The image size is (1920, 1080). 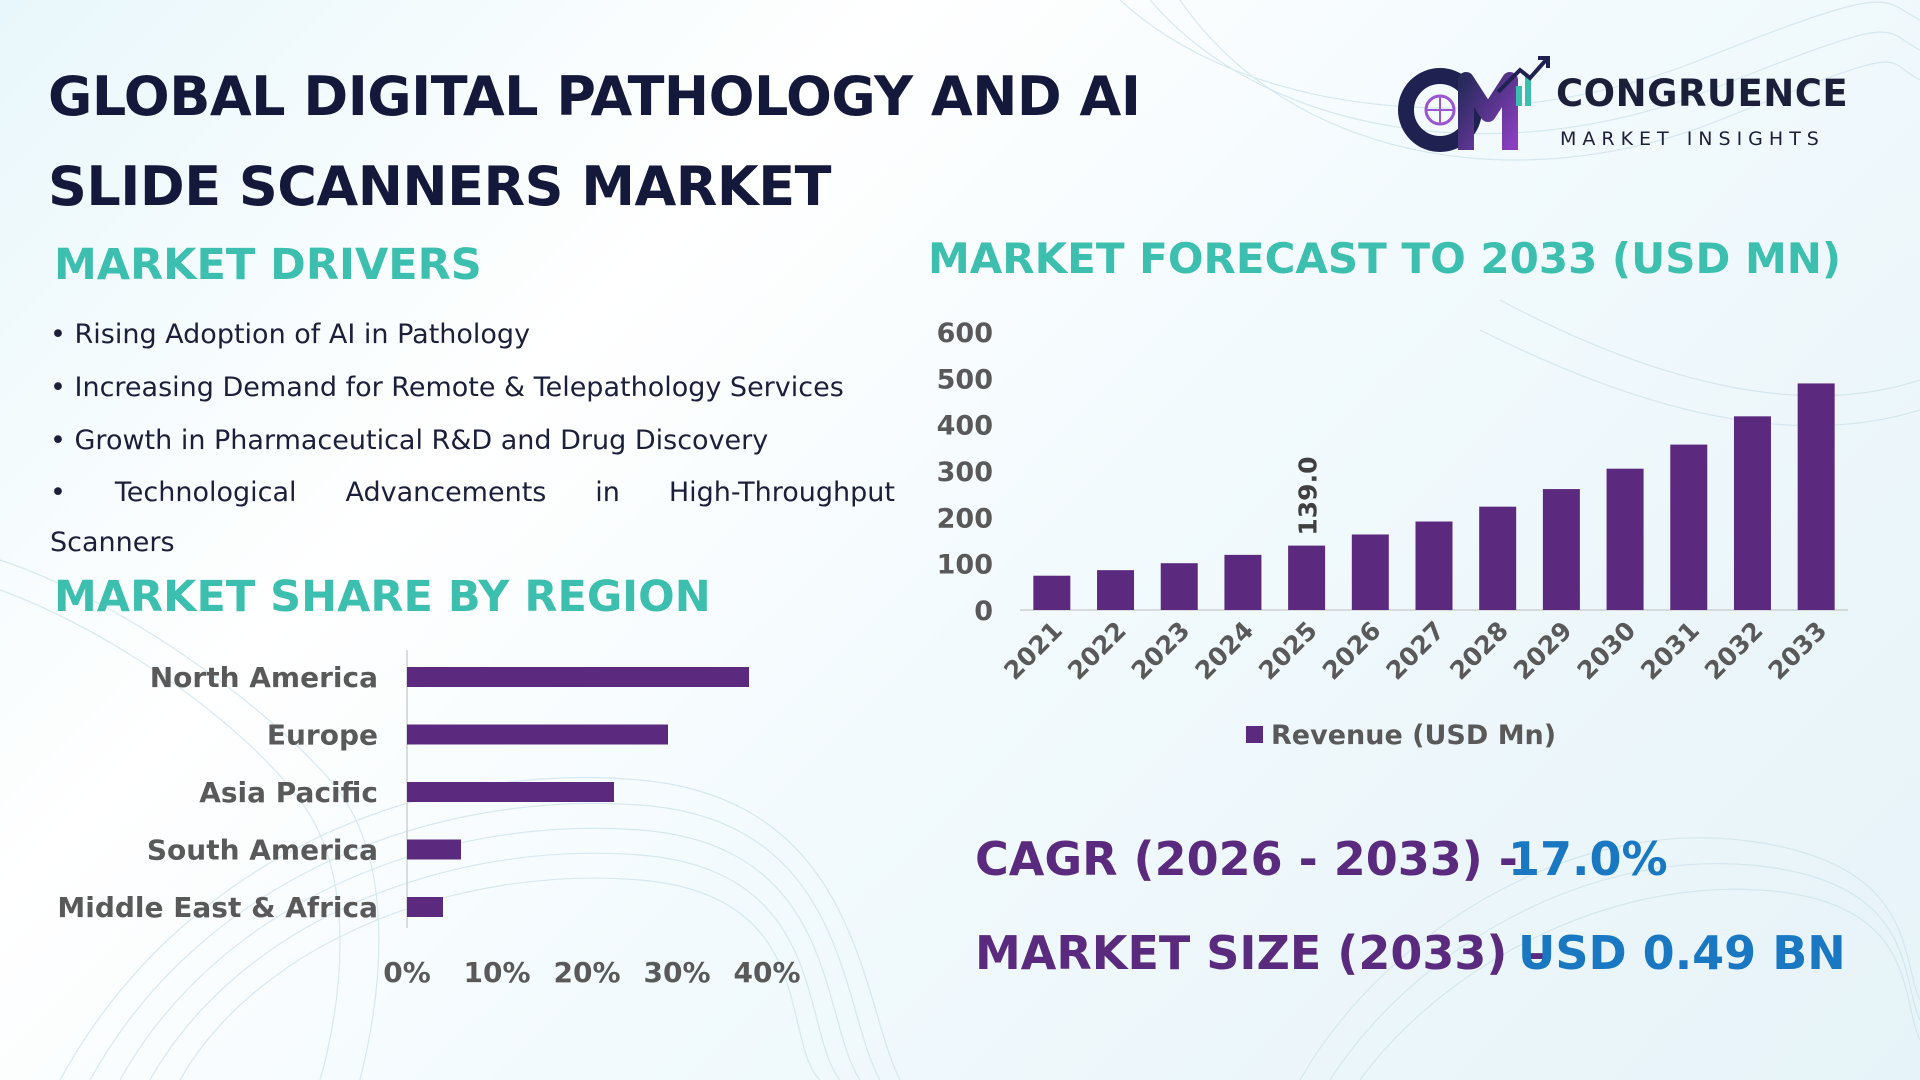 What do you see at coordinates (983, 611) in the screenshot?
I see `y-tick-label: 0` at bounding box center [983, 611].